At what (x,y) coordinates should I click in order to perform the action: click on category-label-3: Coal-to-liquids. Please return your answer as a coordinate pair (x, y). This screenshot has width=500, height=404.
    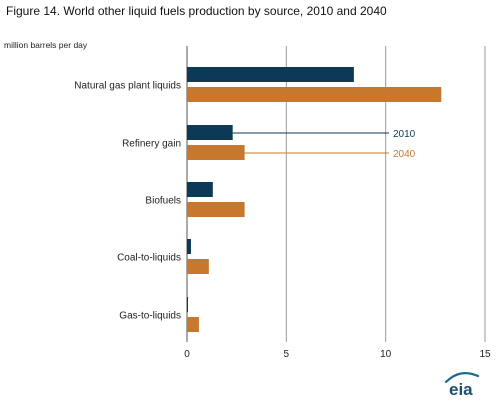
    Looking at the image, I should click on (149, 258).